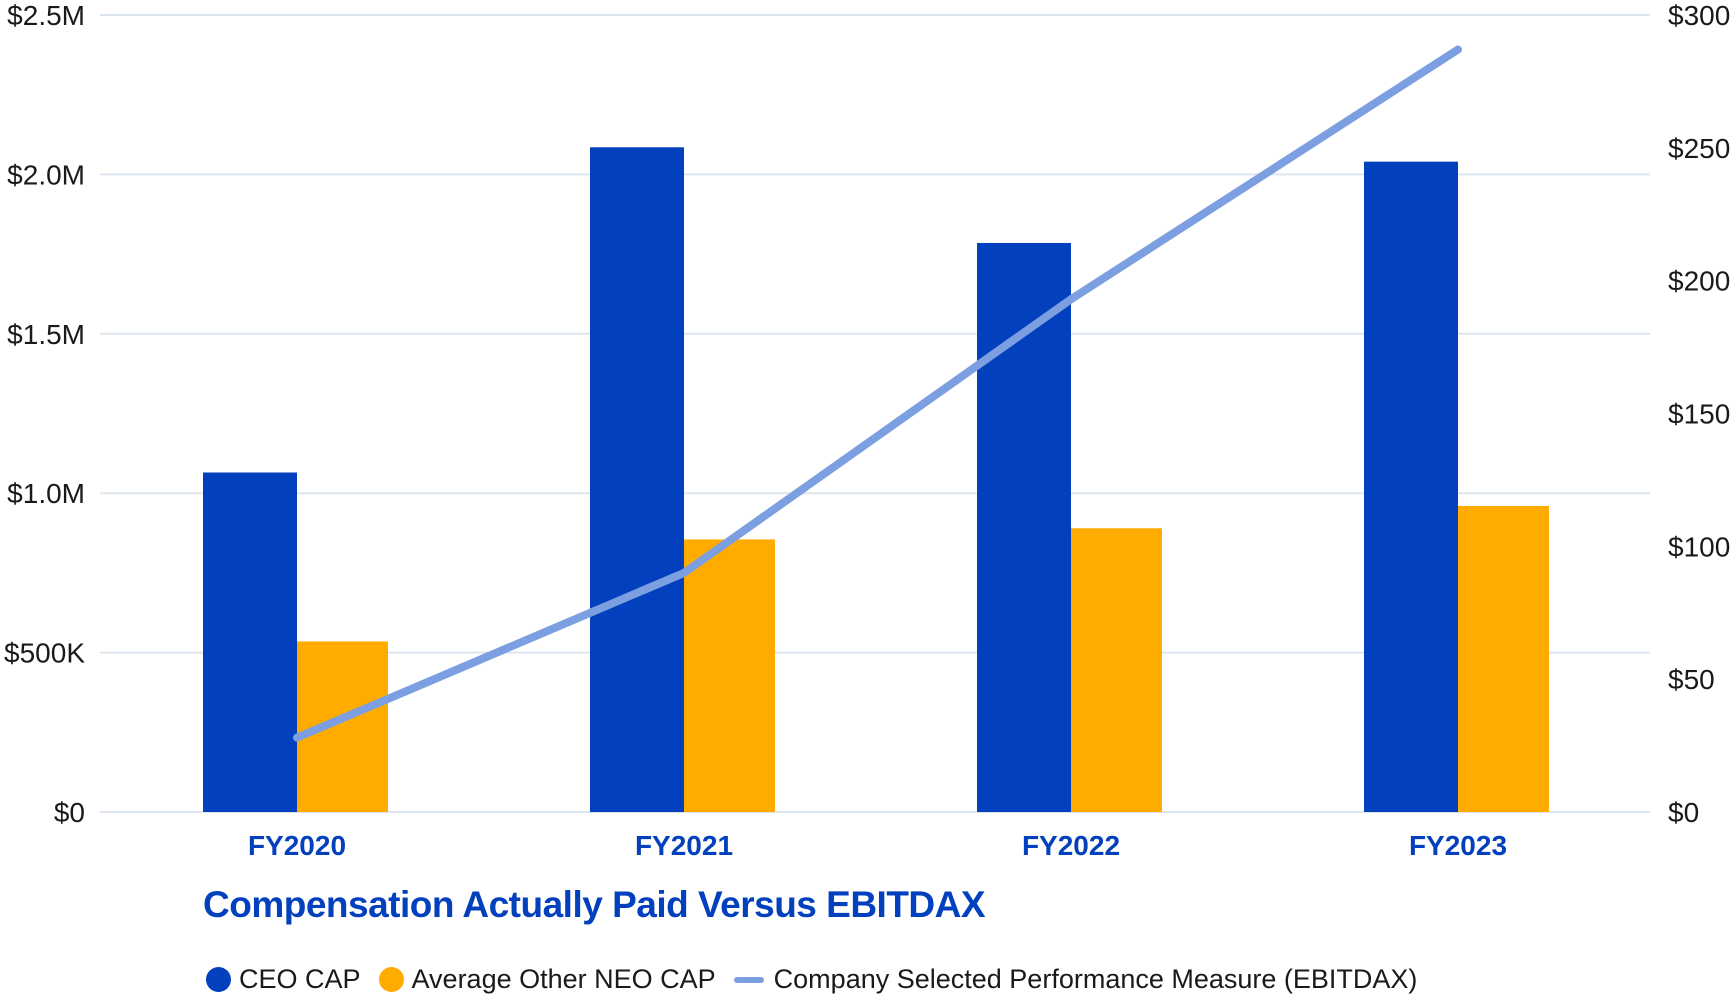 Image resolution: width=1736 pixels, height=998 pixels. What do you see at coordinates (1699, 15) in the screenshot?
I see `right-tick-label: $300` at bounding box center [1699, 15].